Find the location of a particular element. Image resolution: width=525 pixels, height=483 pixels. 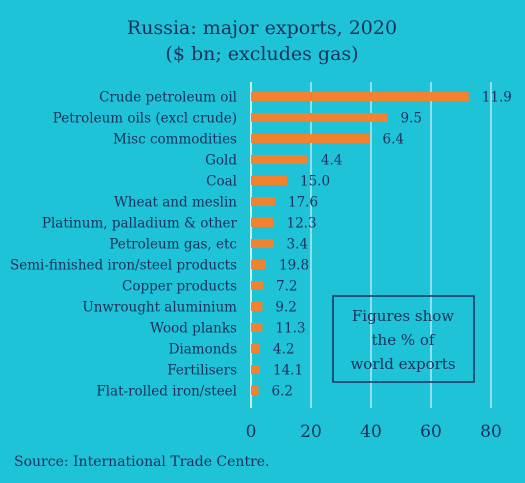

data-label: 6.4 is located at coordinates (393, 140).